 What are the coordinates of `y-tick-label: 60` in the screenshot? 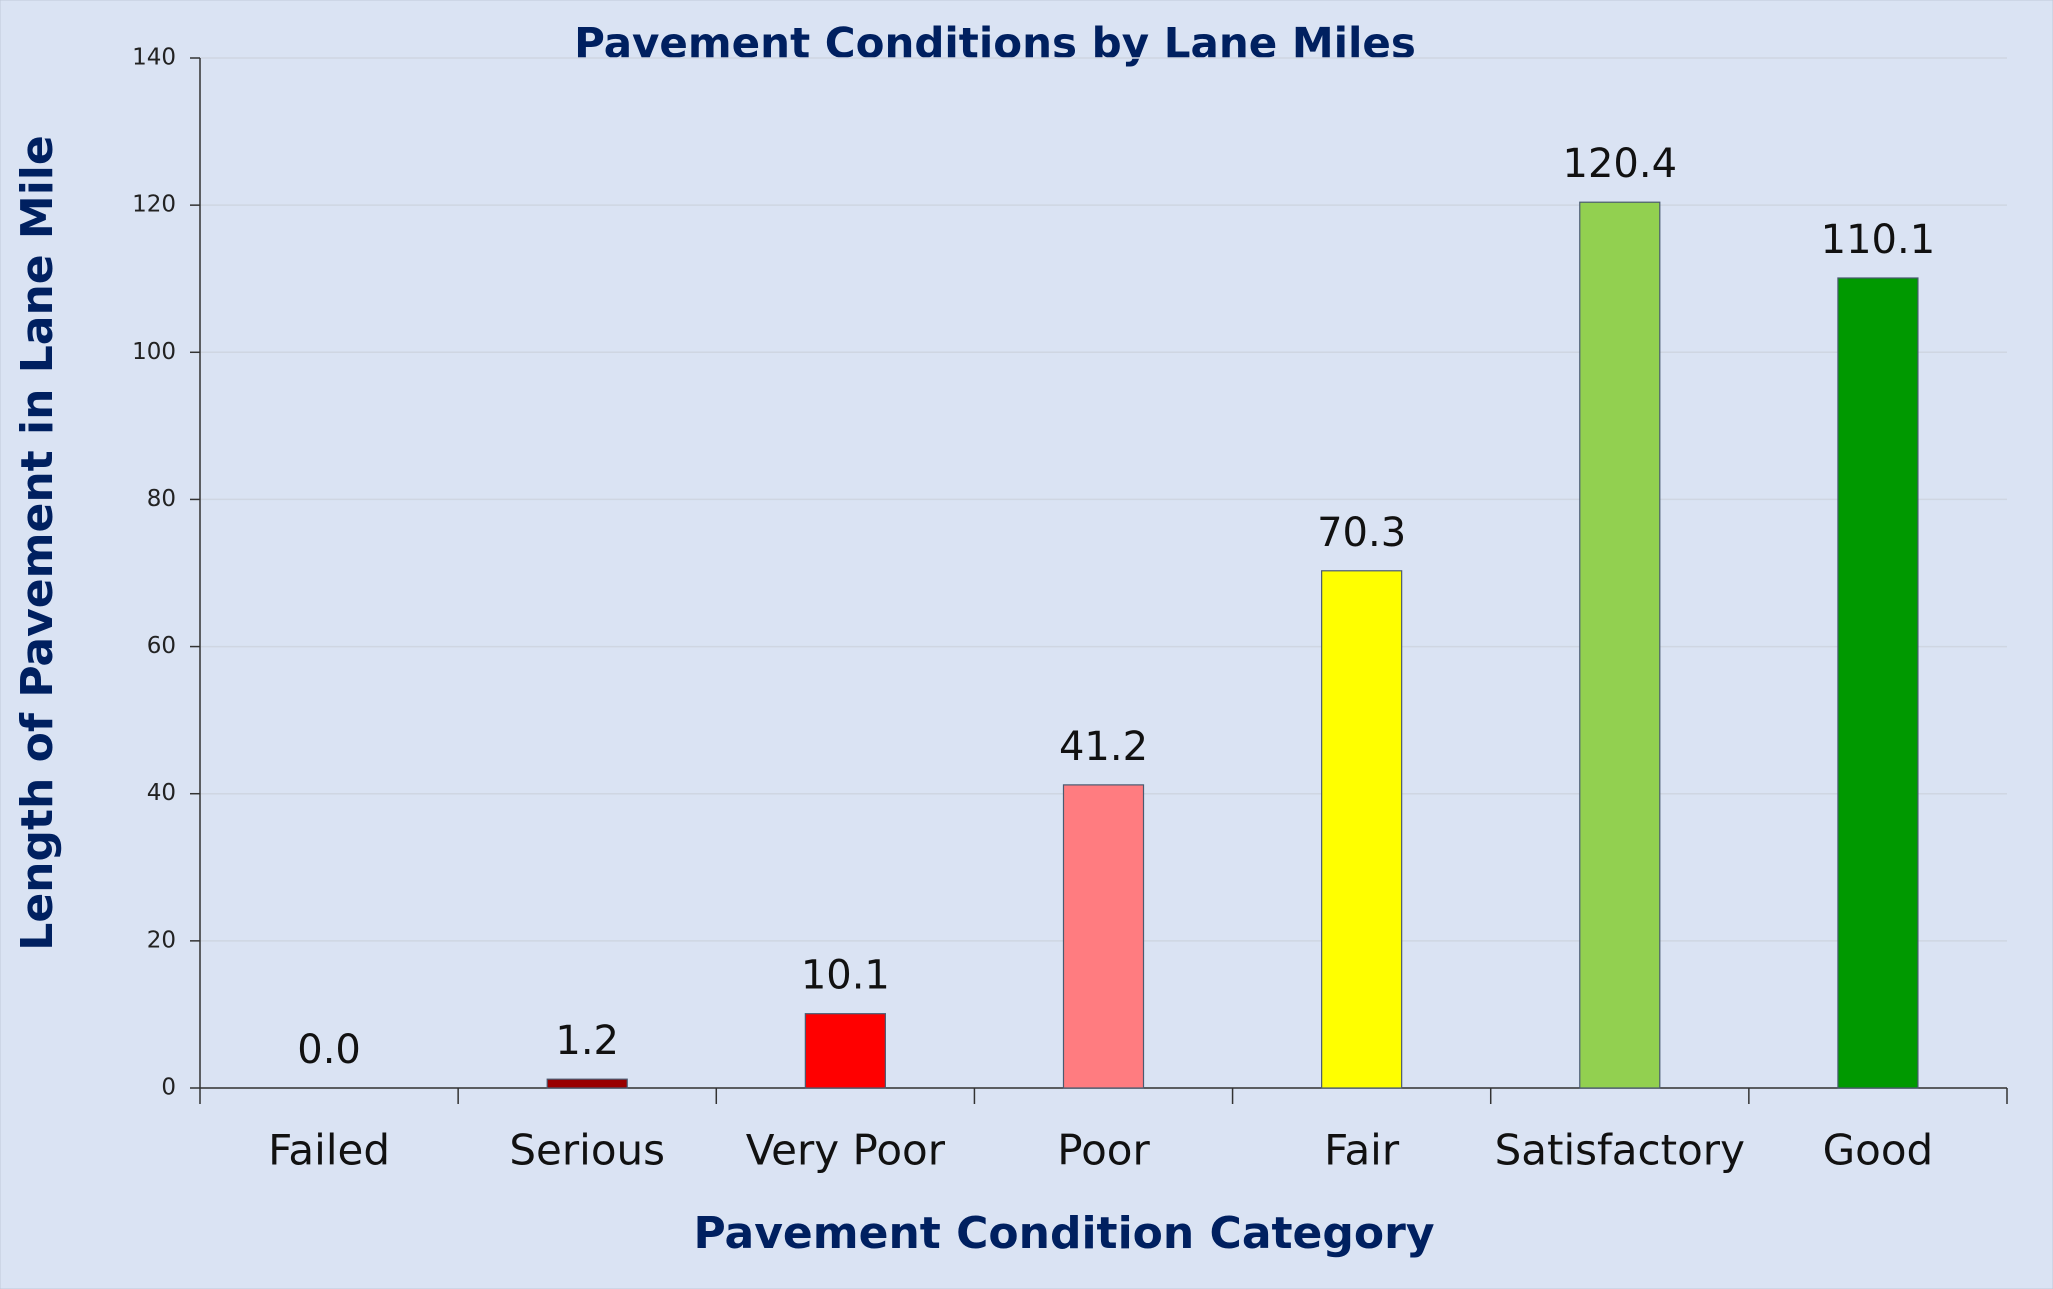 It's located at (161, 646).